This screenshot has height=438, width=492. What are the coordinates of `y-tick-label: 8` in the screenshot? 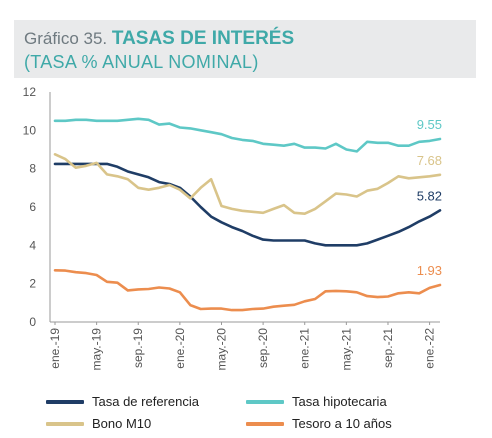 It's located at (32, 169).